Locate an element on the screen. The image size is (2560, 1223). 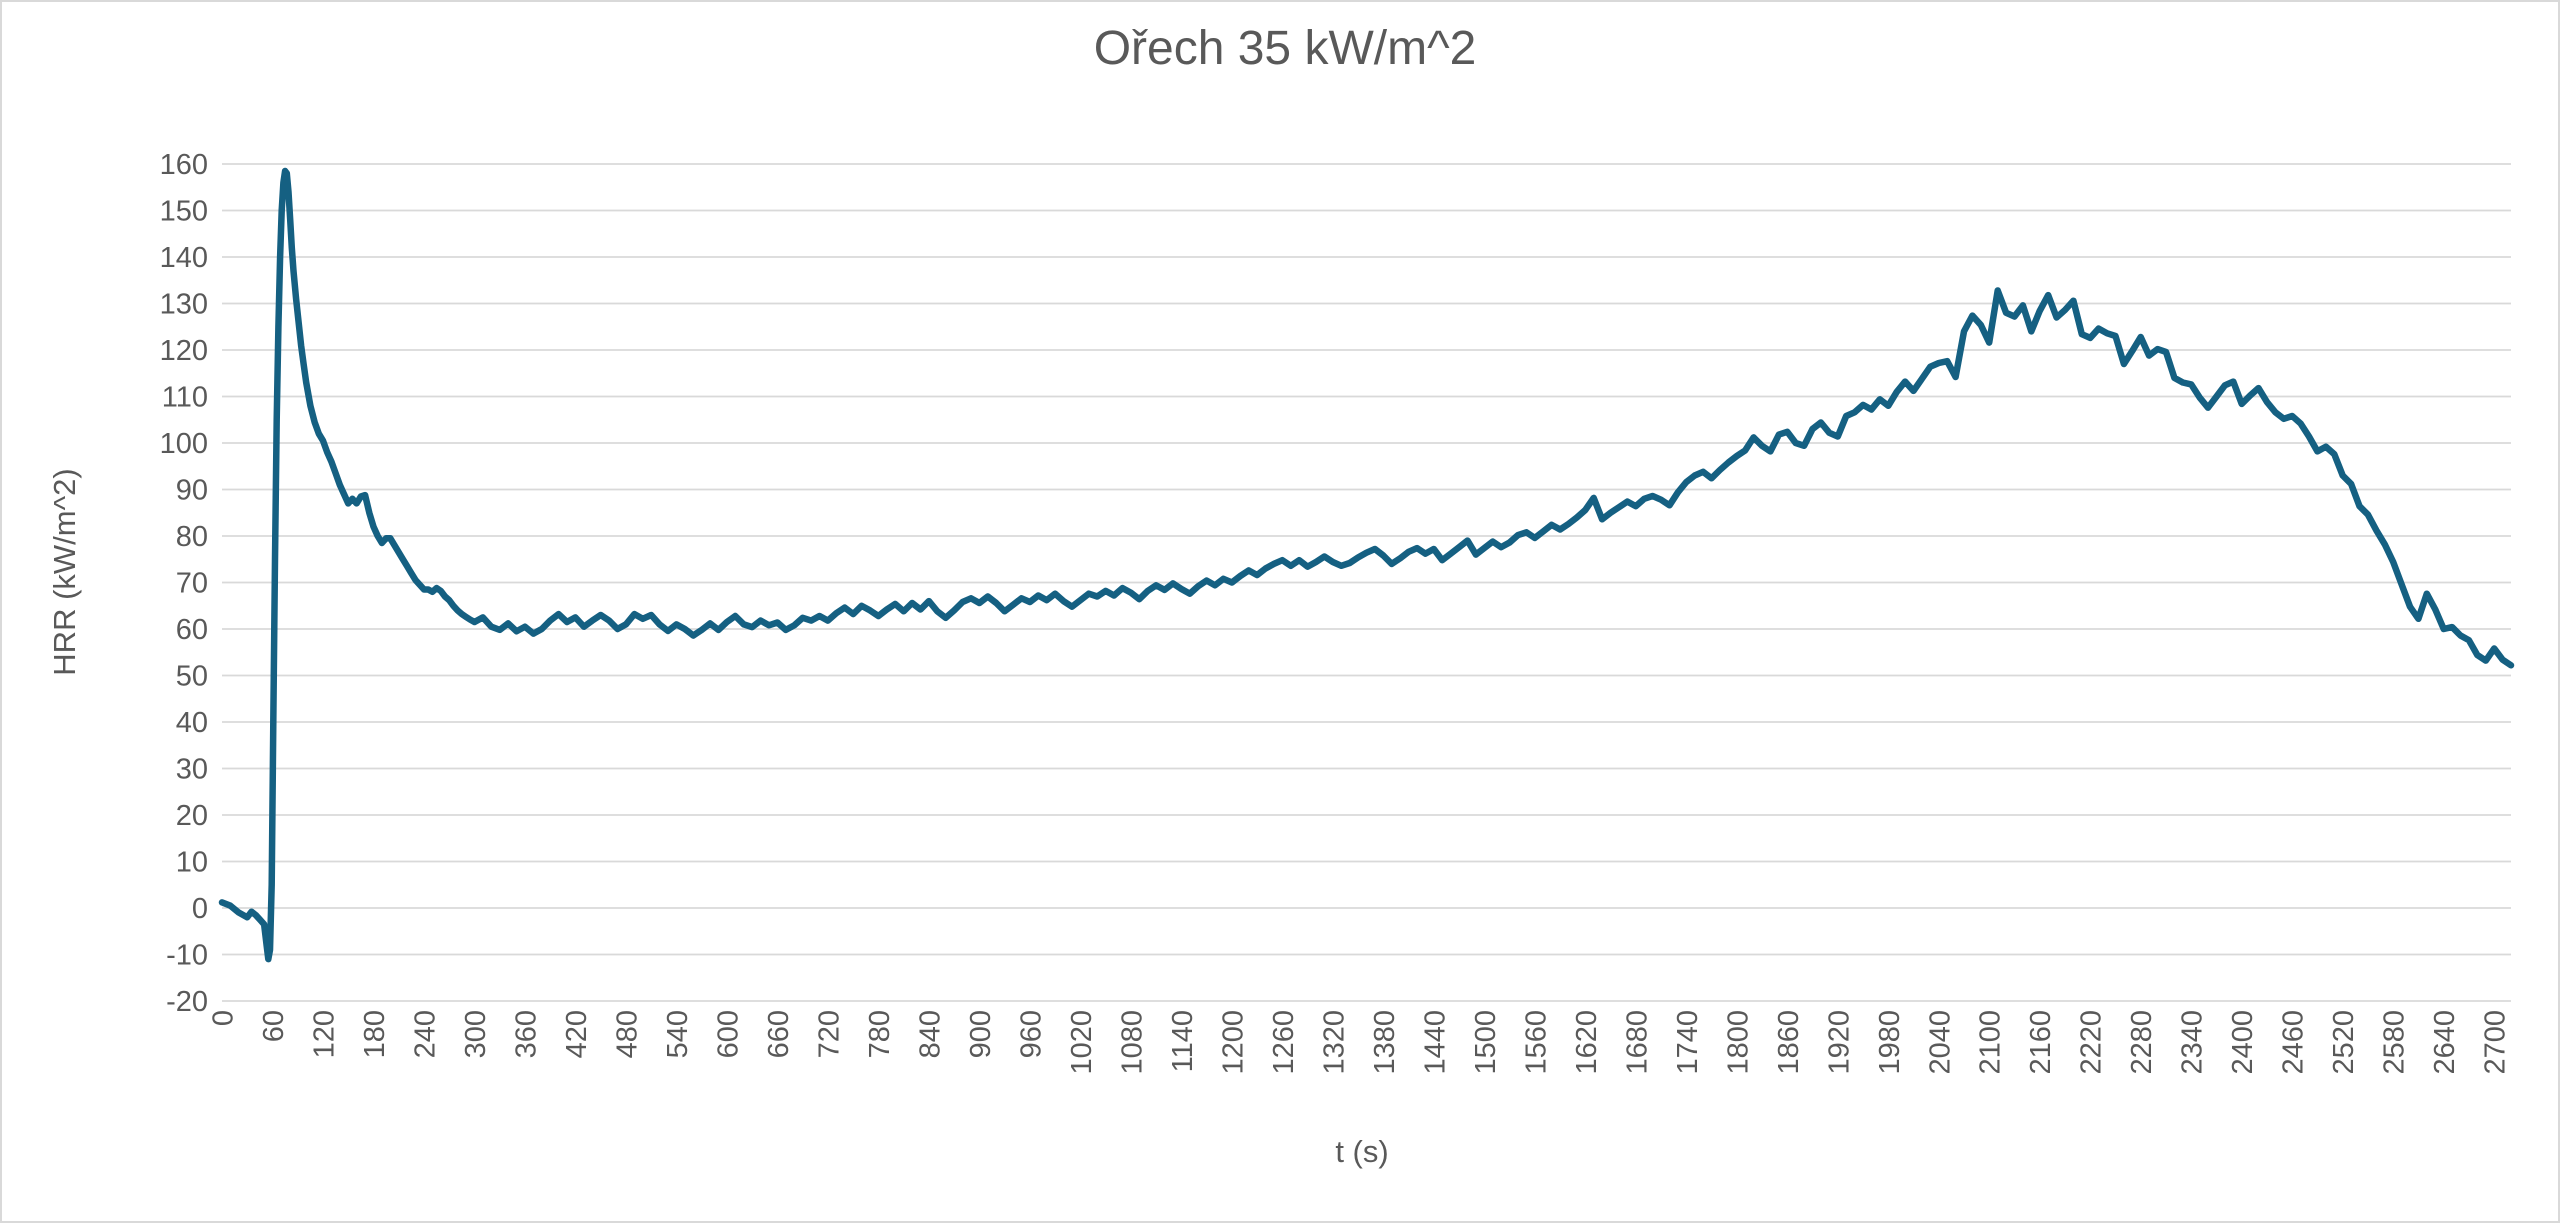
y-tick-label: -20 is located at coordinates (187, 1002).